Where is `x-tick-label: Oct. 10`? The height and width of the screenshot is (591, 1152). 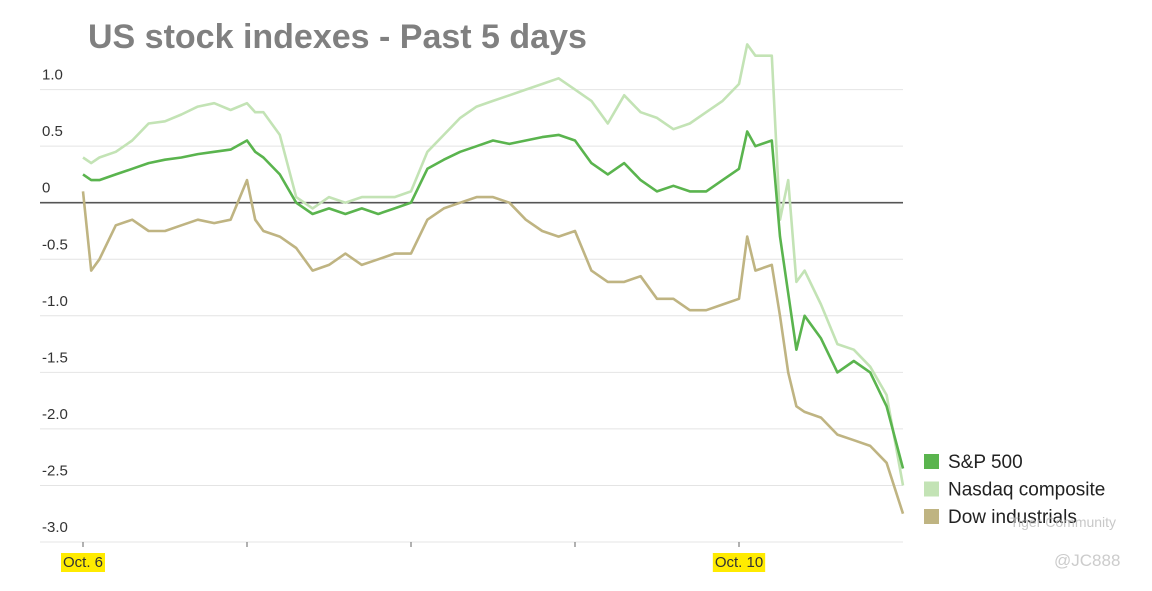
x-tick-label: Oct. 10 is located at coordinates (739, 562).